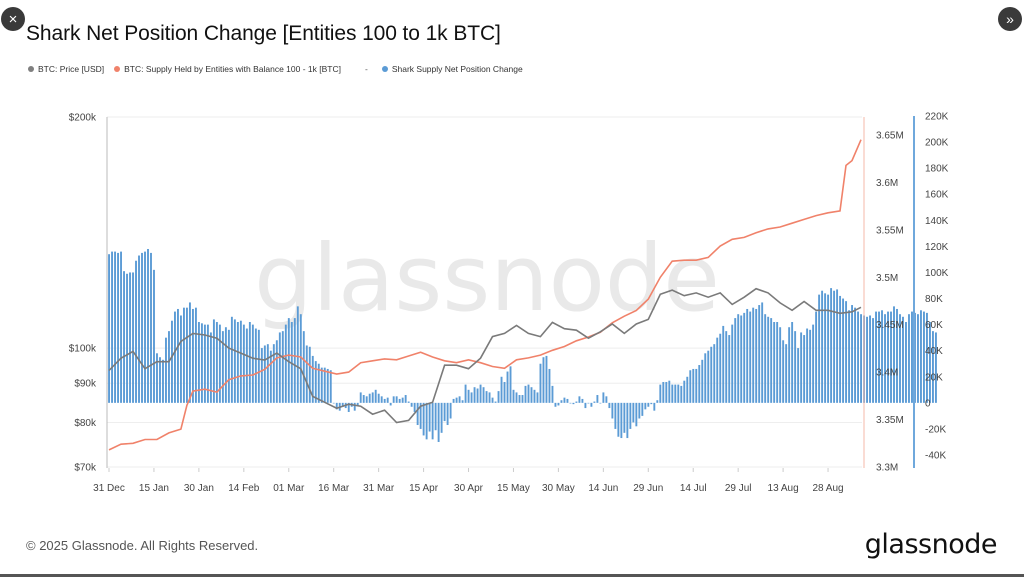  Describe the element at coordinates (827, 488) in the screenshot. I see `x-tick: 28 Aug` at that location.